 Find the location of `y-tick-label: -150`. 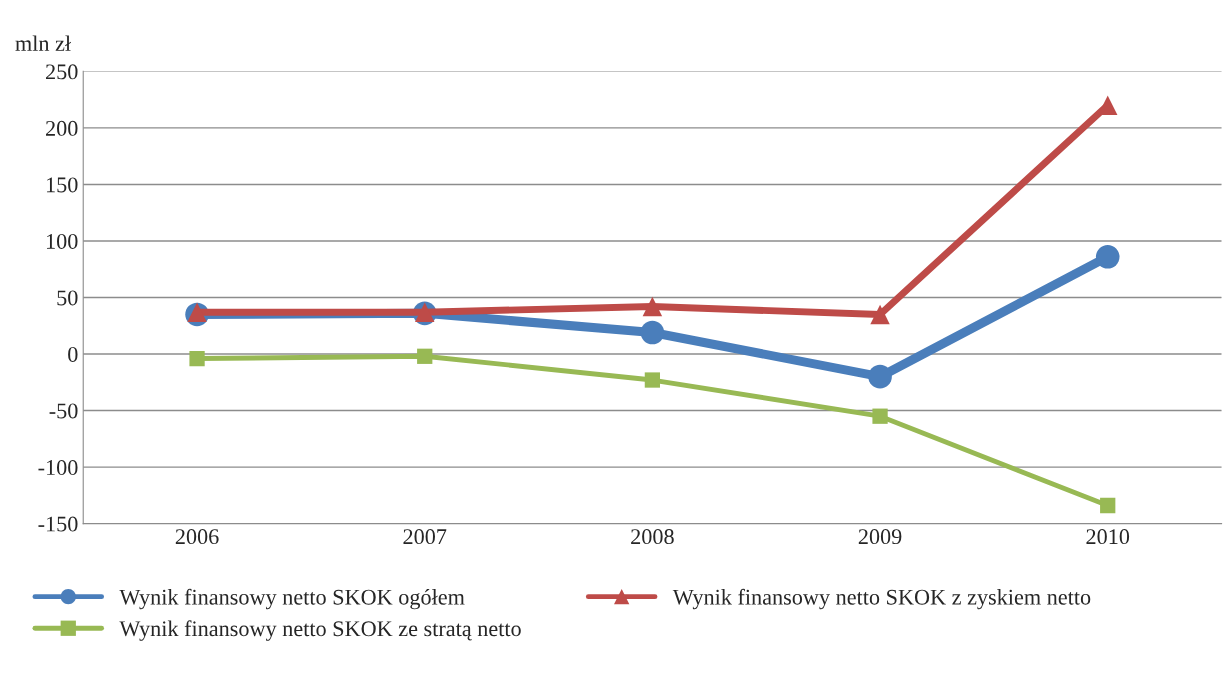

y-tick-label: -150 is located at coordinates (58, 524).